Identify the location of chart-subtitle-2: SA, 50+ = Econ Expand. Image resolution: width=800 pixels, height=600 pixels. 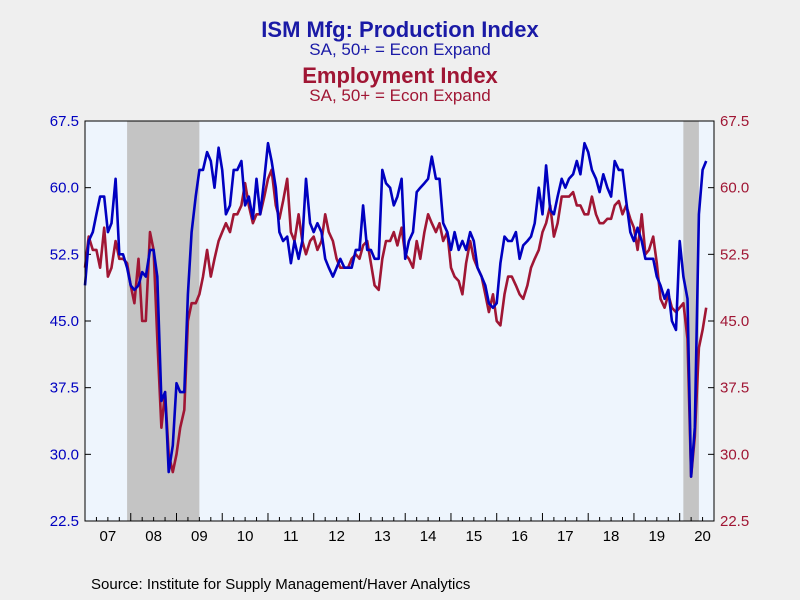
(400, 95).